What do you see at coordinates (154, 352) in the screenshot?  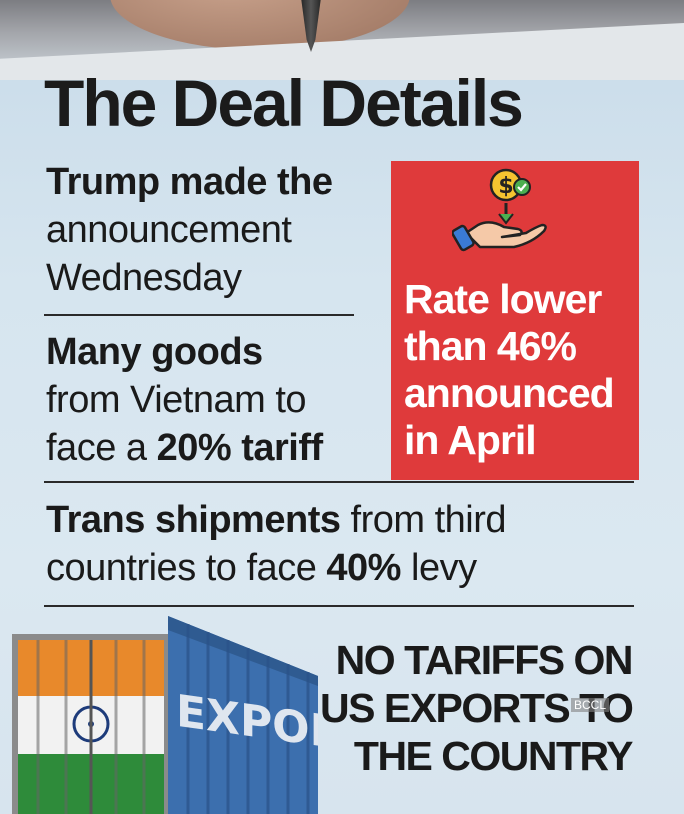 I see `point2-bold: Many goods` at bounding box center [154, 352].